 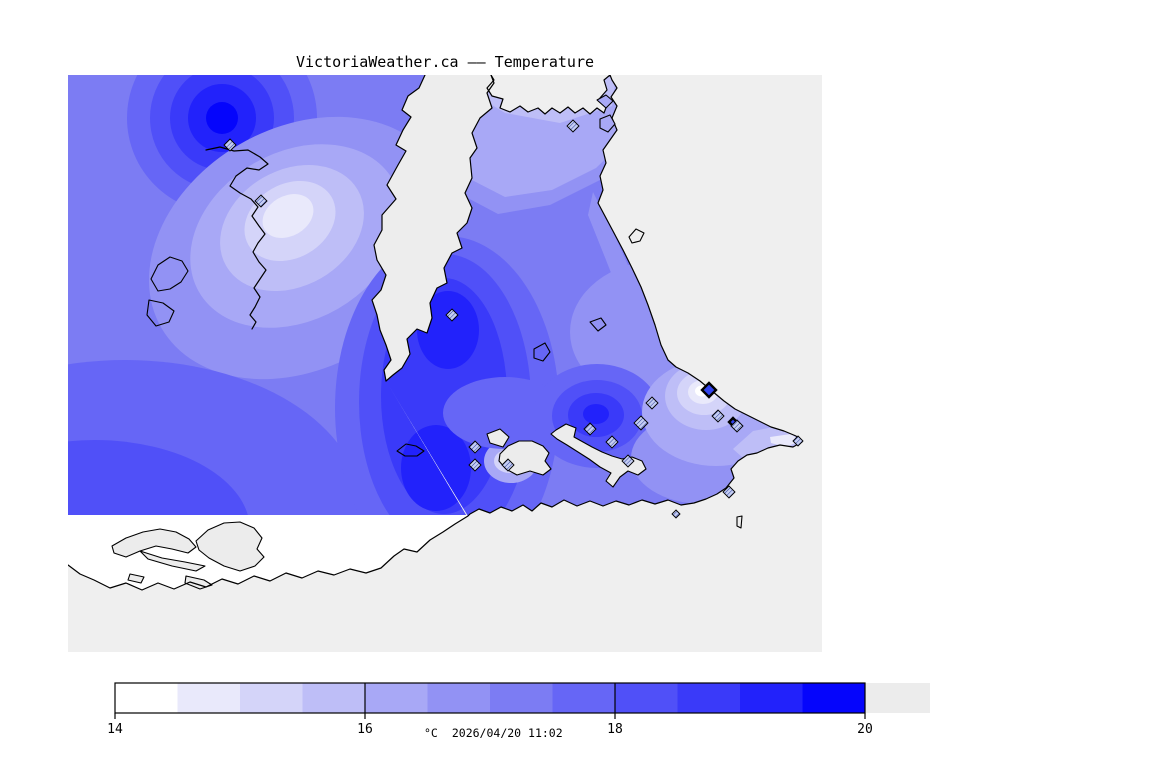 What do you see at coordinates (365, 729) in the screenshot?
I see `colorbar-tick-label: 16` at bounding box center [365, 729].